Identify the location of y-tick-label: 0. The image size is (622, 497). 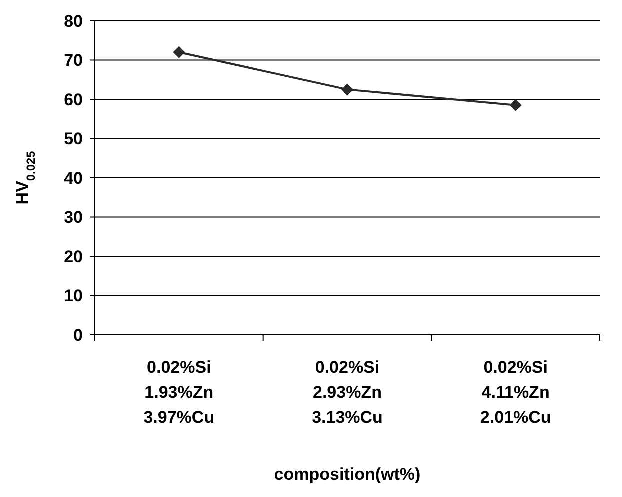
(78, 335).